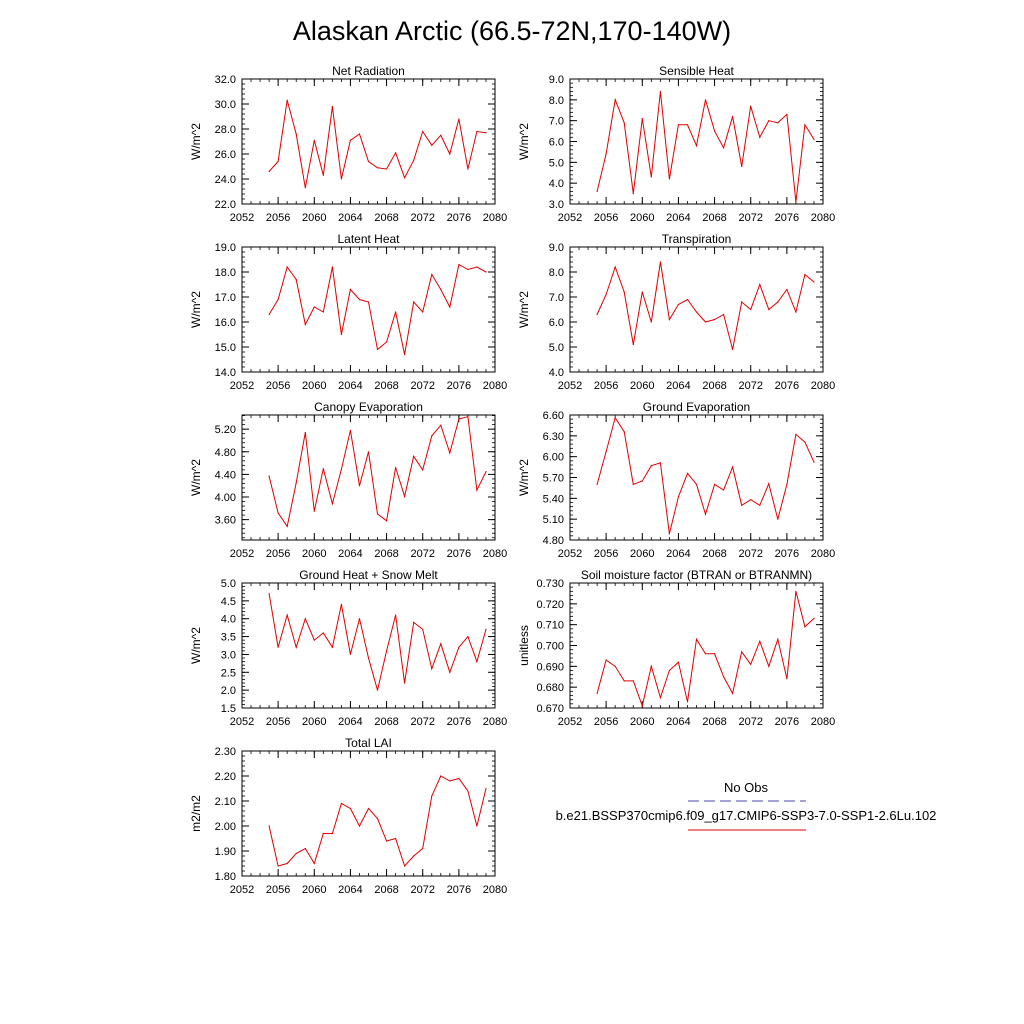  Describe the element at coordinates (550, 667) in the screenshot. I see `y-tick-label: 0.690` at that location.